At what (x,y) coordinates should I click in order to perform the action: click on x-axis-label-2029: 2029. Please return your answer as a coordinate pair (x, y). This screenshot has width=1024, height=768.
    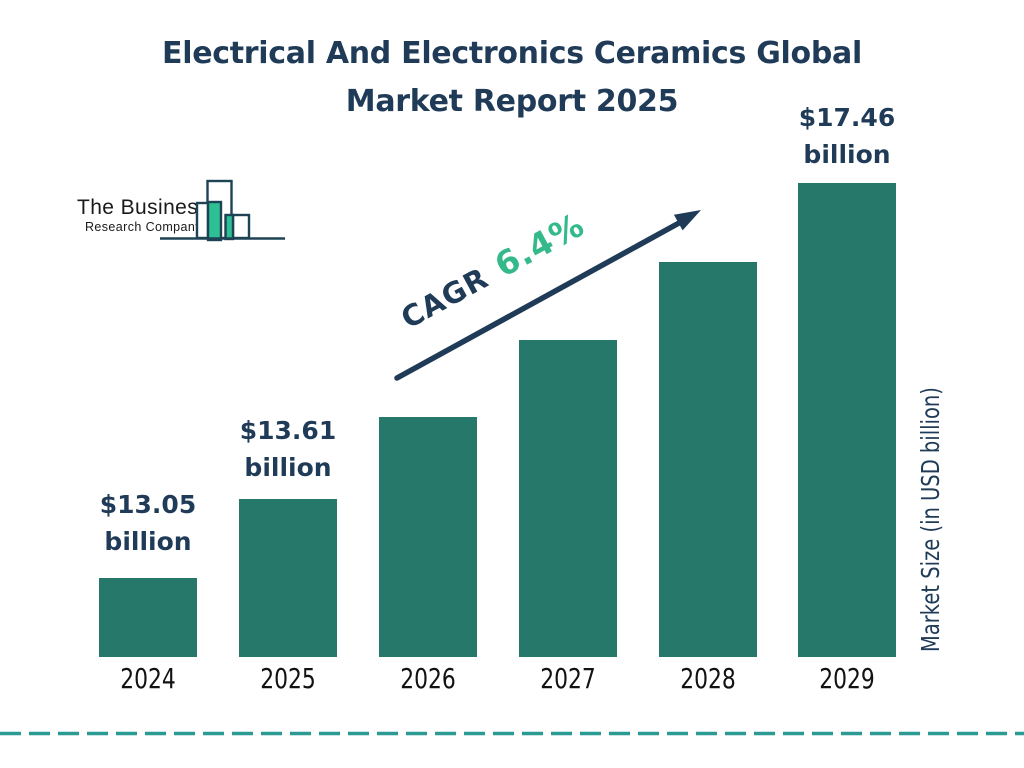
    Looking at the image, I should click on (847, 678).